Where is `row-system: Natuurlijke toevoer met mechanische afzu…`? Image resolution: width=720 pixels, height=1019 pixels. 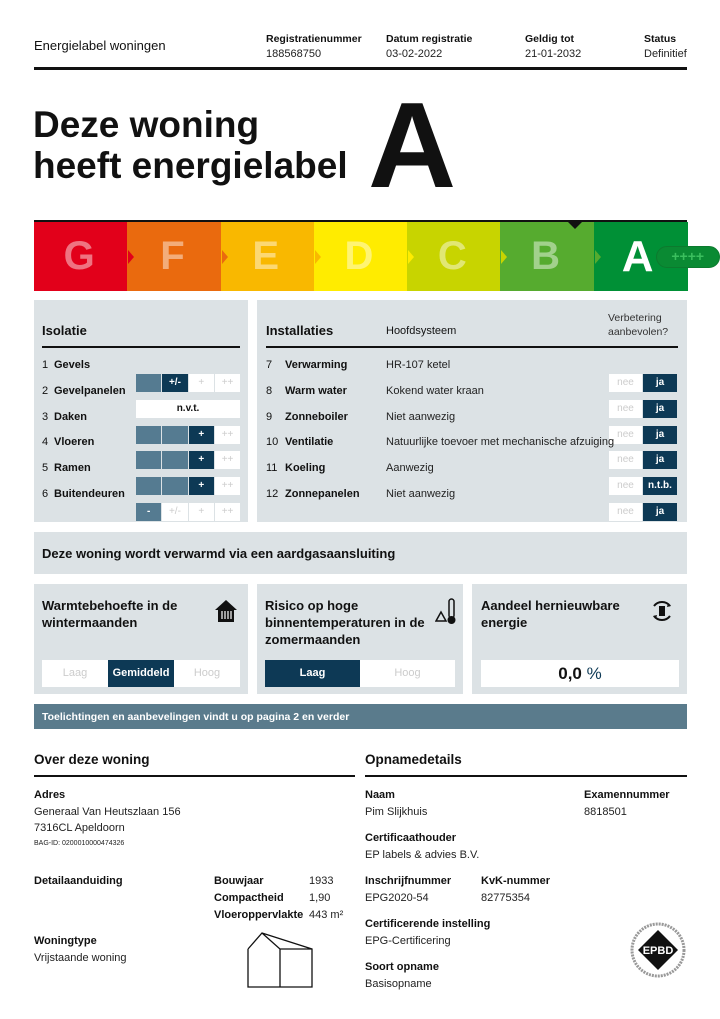 row-system: Natuurlijke toevoer met mechanische afzu… is located at coordinates (500, 442).